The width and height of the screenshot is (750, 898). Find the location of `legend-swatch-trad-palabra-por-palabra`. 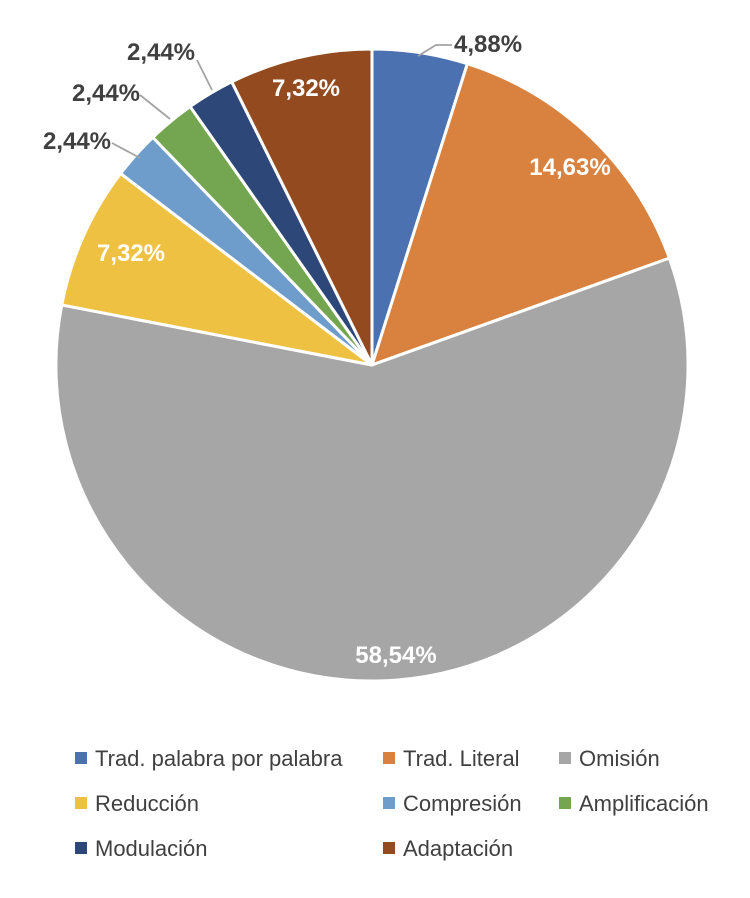

legend-swatch-trad-palabra-por-palabra is located at coordinates (81, 758).